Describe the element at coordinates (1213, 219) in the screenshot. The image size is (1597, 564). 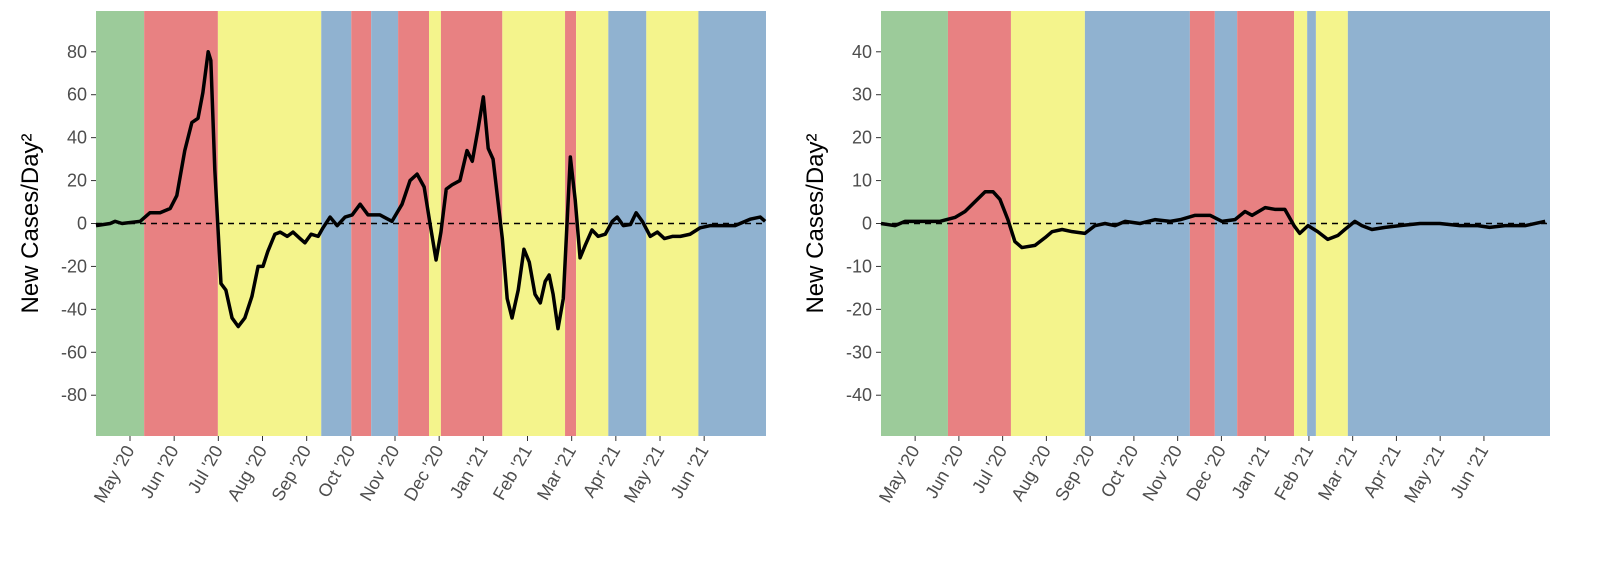
I see `data-line` at that location.